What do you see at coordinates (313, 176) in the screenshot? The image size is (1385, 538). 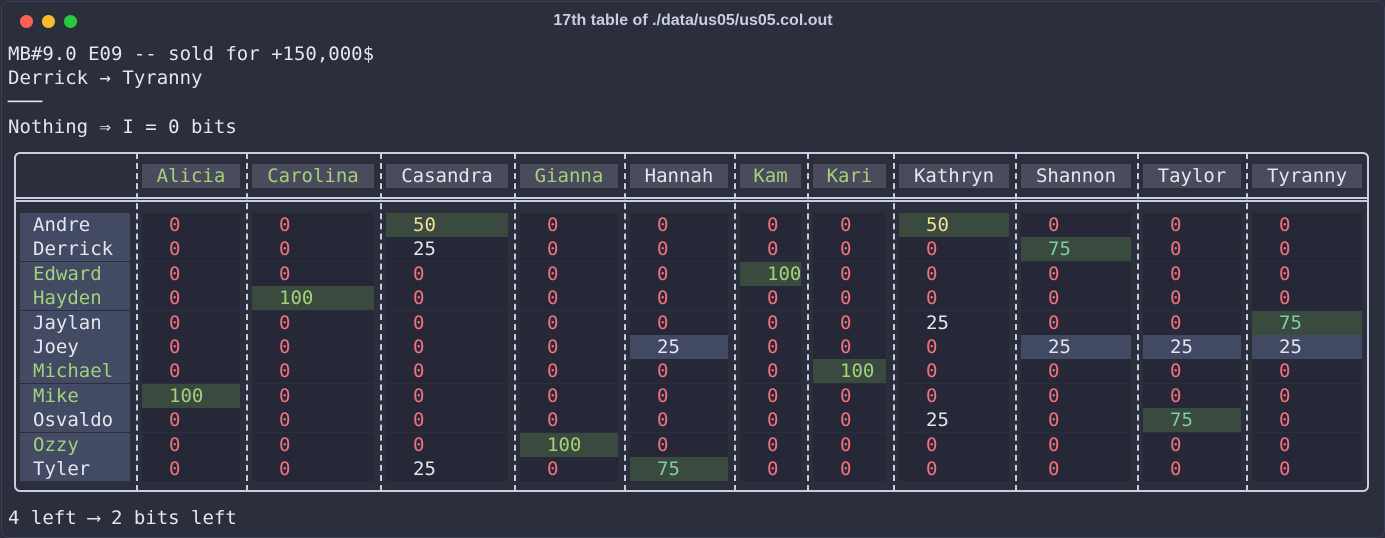 I see `column-header: Carolina` at bounding box center [313, 176].